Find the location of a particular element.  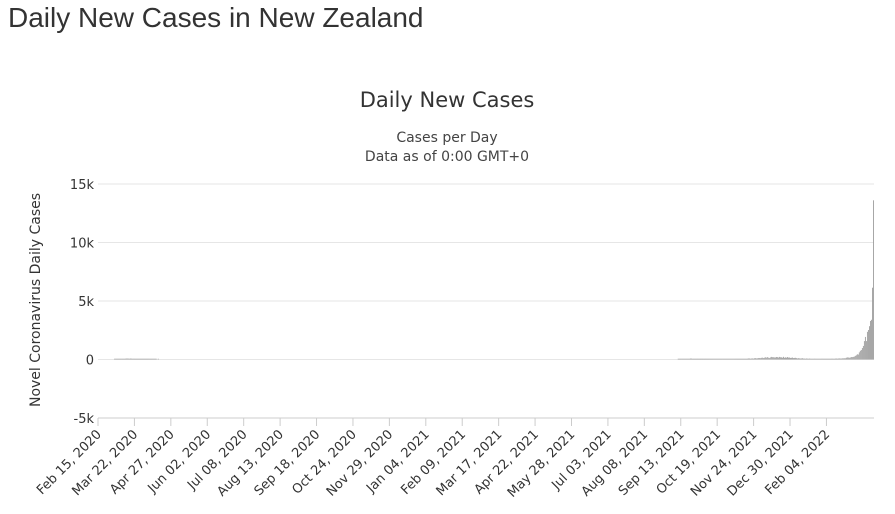

x-tick-label: Jun 02, 2020 is located at coordinates (180, 462).